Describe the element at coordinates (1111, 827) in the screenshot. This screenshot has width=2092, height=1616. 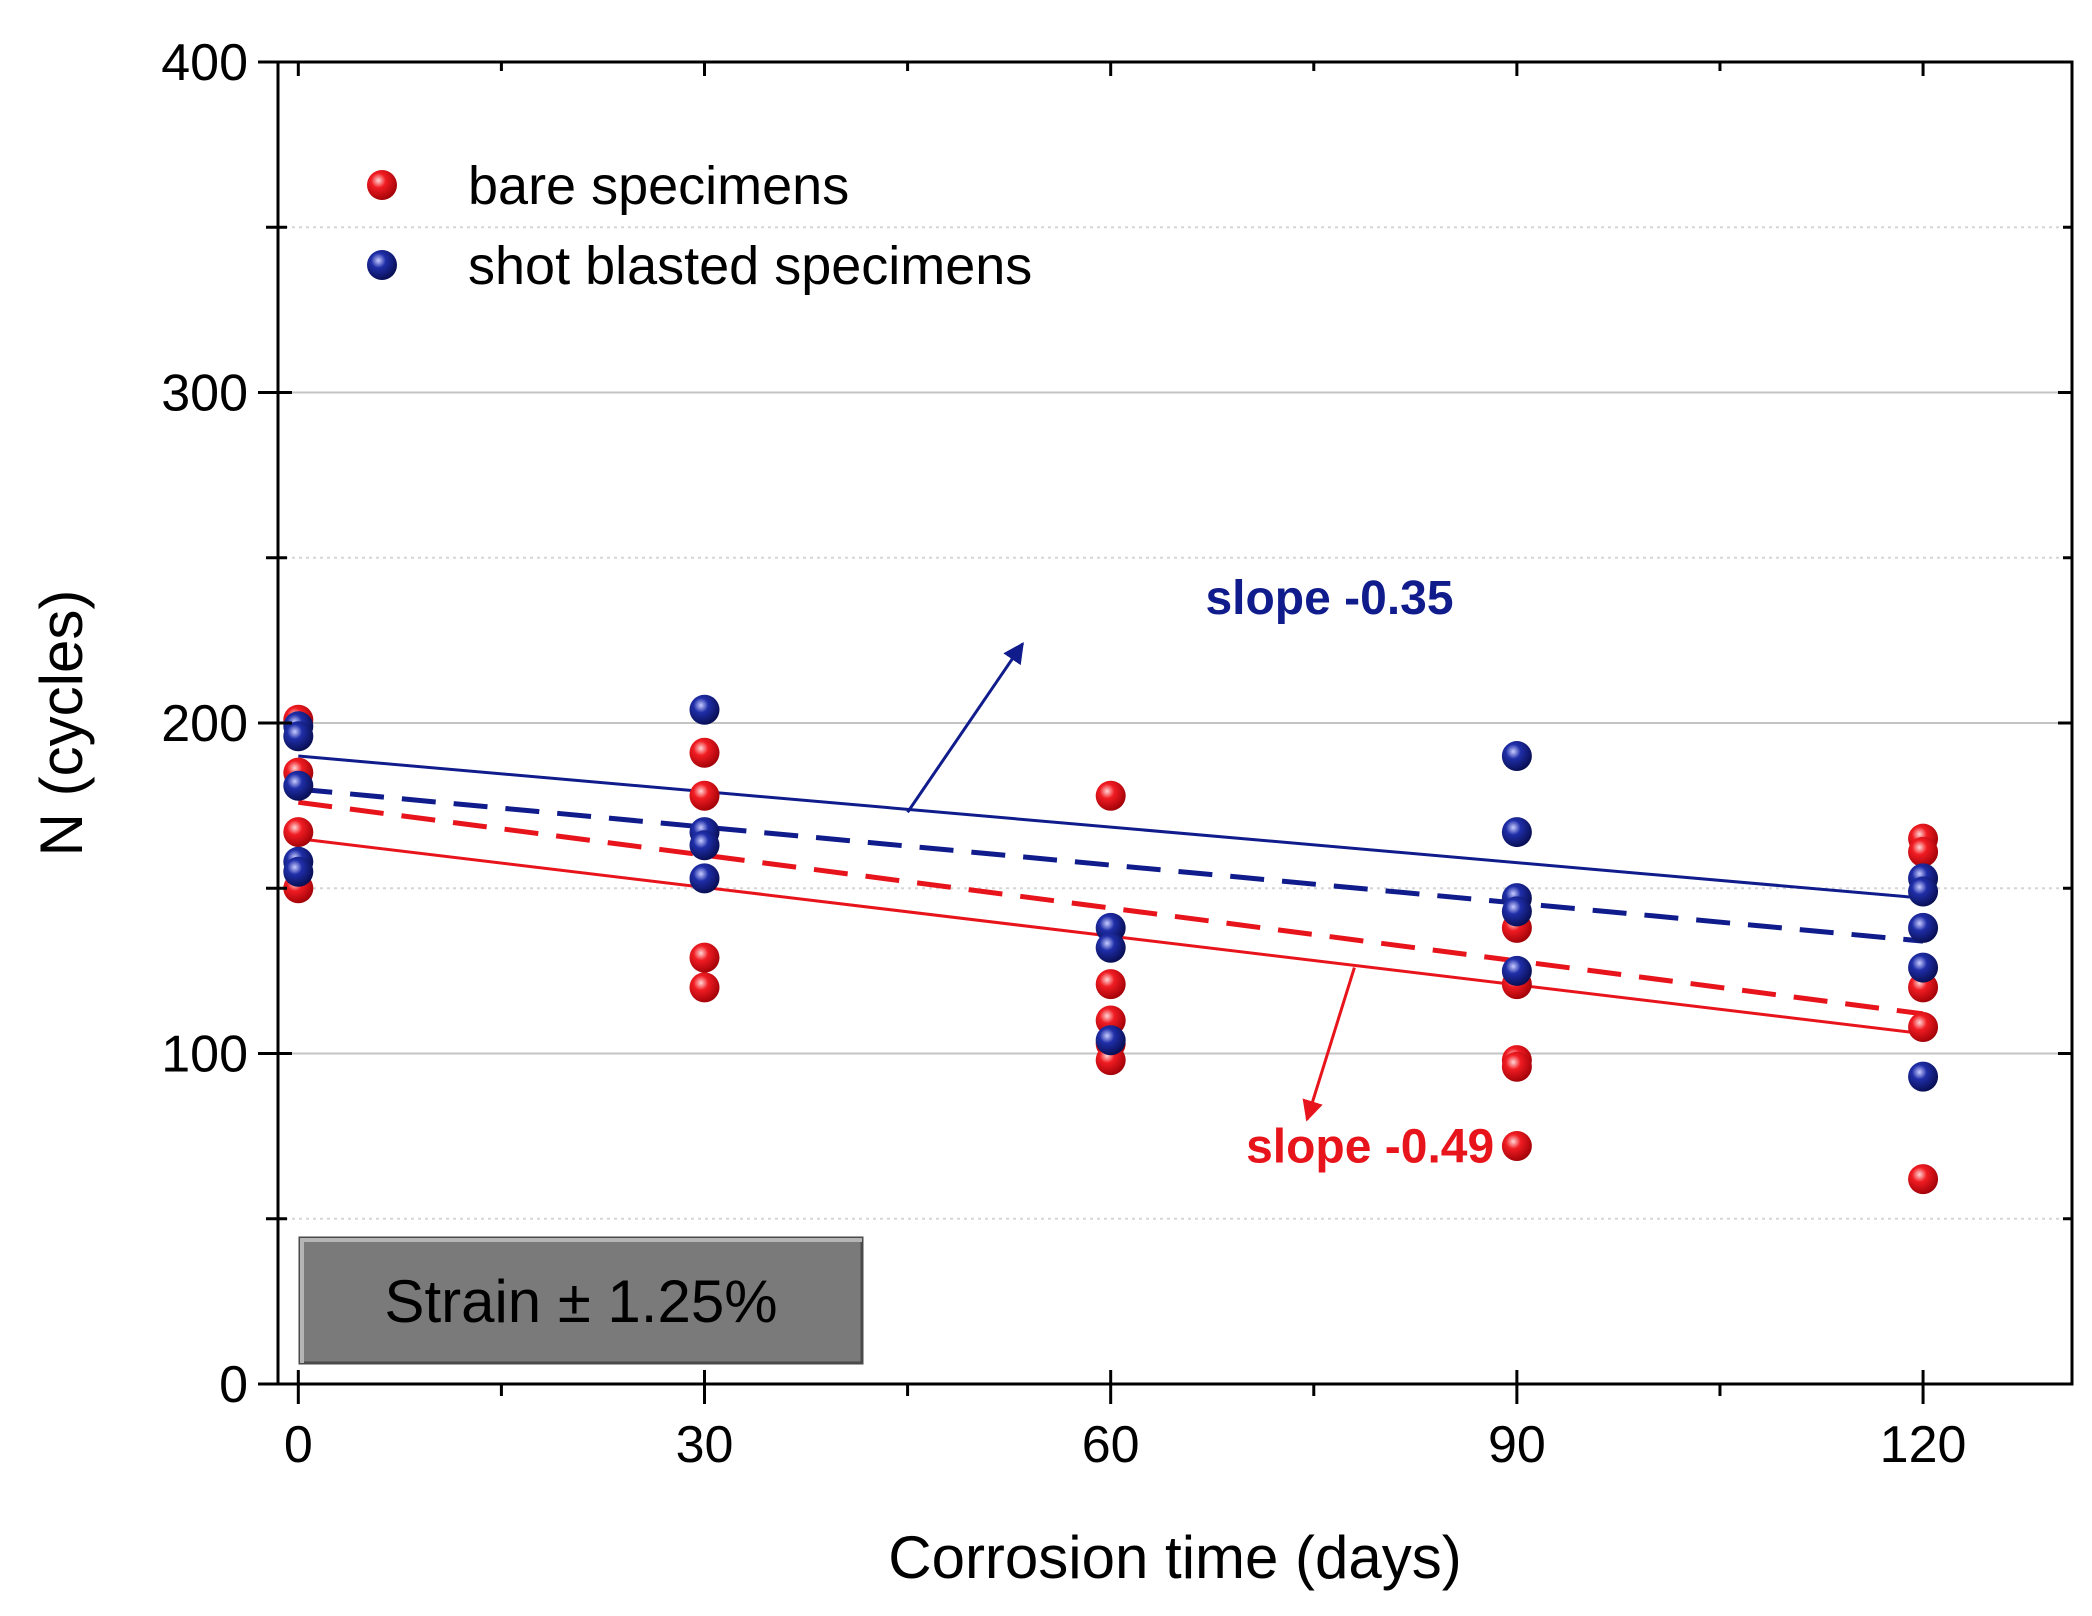
I see `fit-line-solid` at that location.